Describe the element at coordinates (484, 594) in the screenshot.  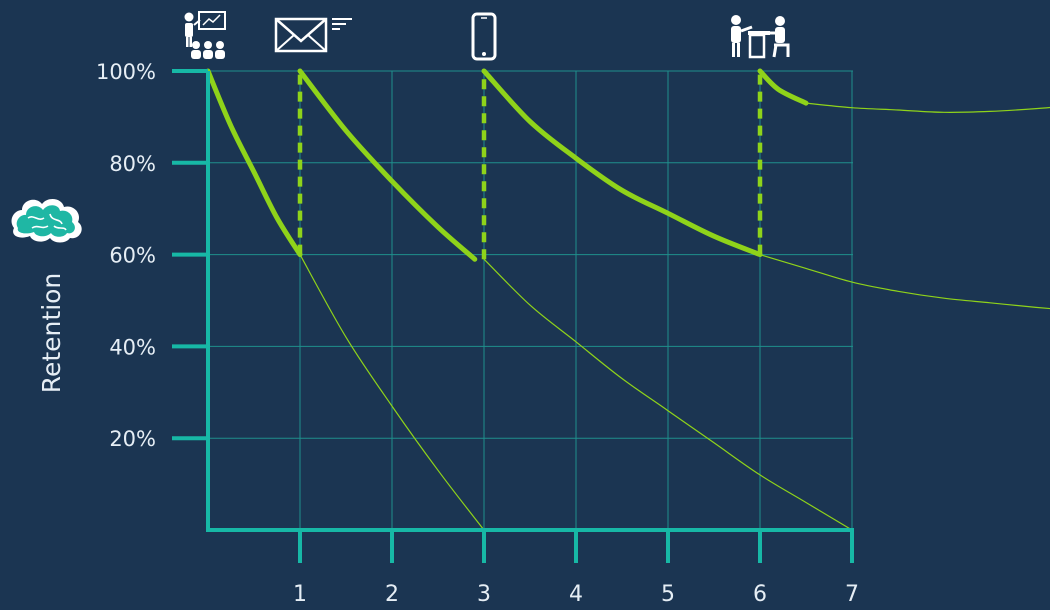
I see `x-tick-label: 3` at that location.